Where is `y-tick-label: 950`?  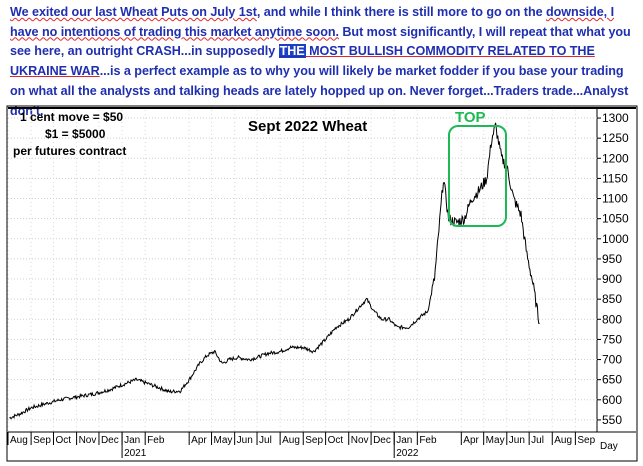
y-tick-label: 950 is located at coordinates (612, 259).